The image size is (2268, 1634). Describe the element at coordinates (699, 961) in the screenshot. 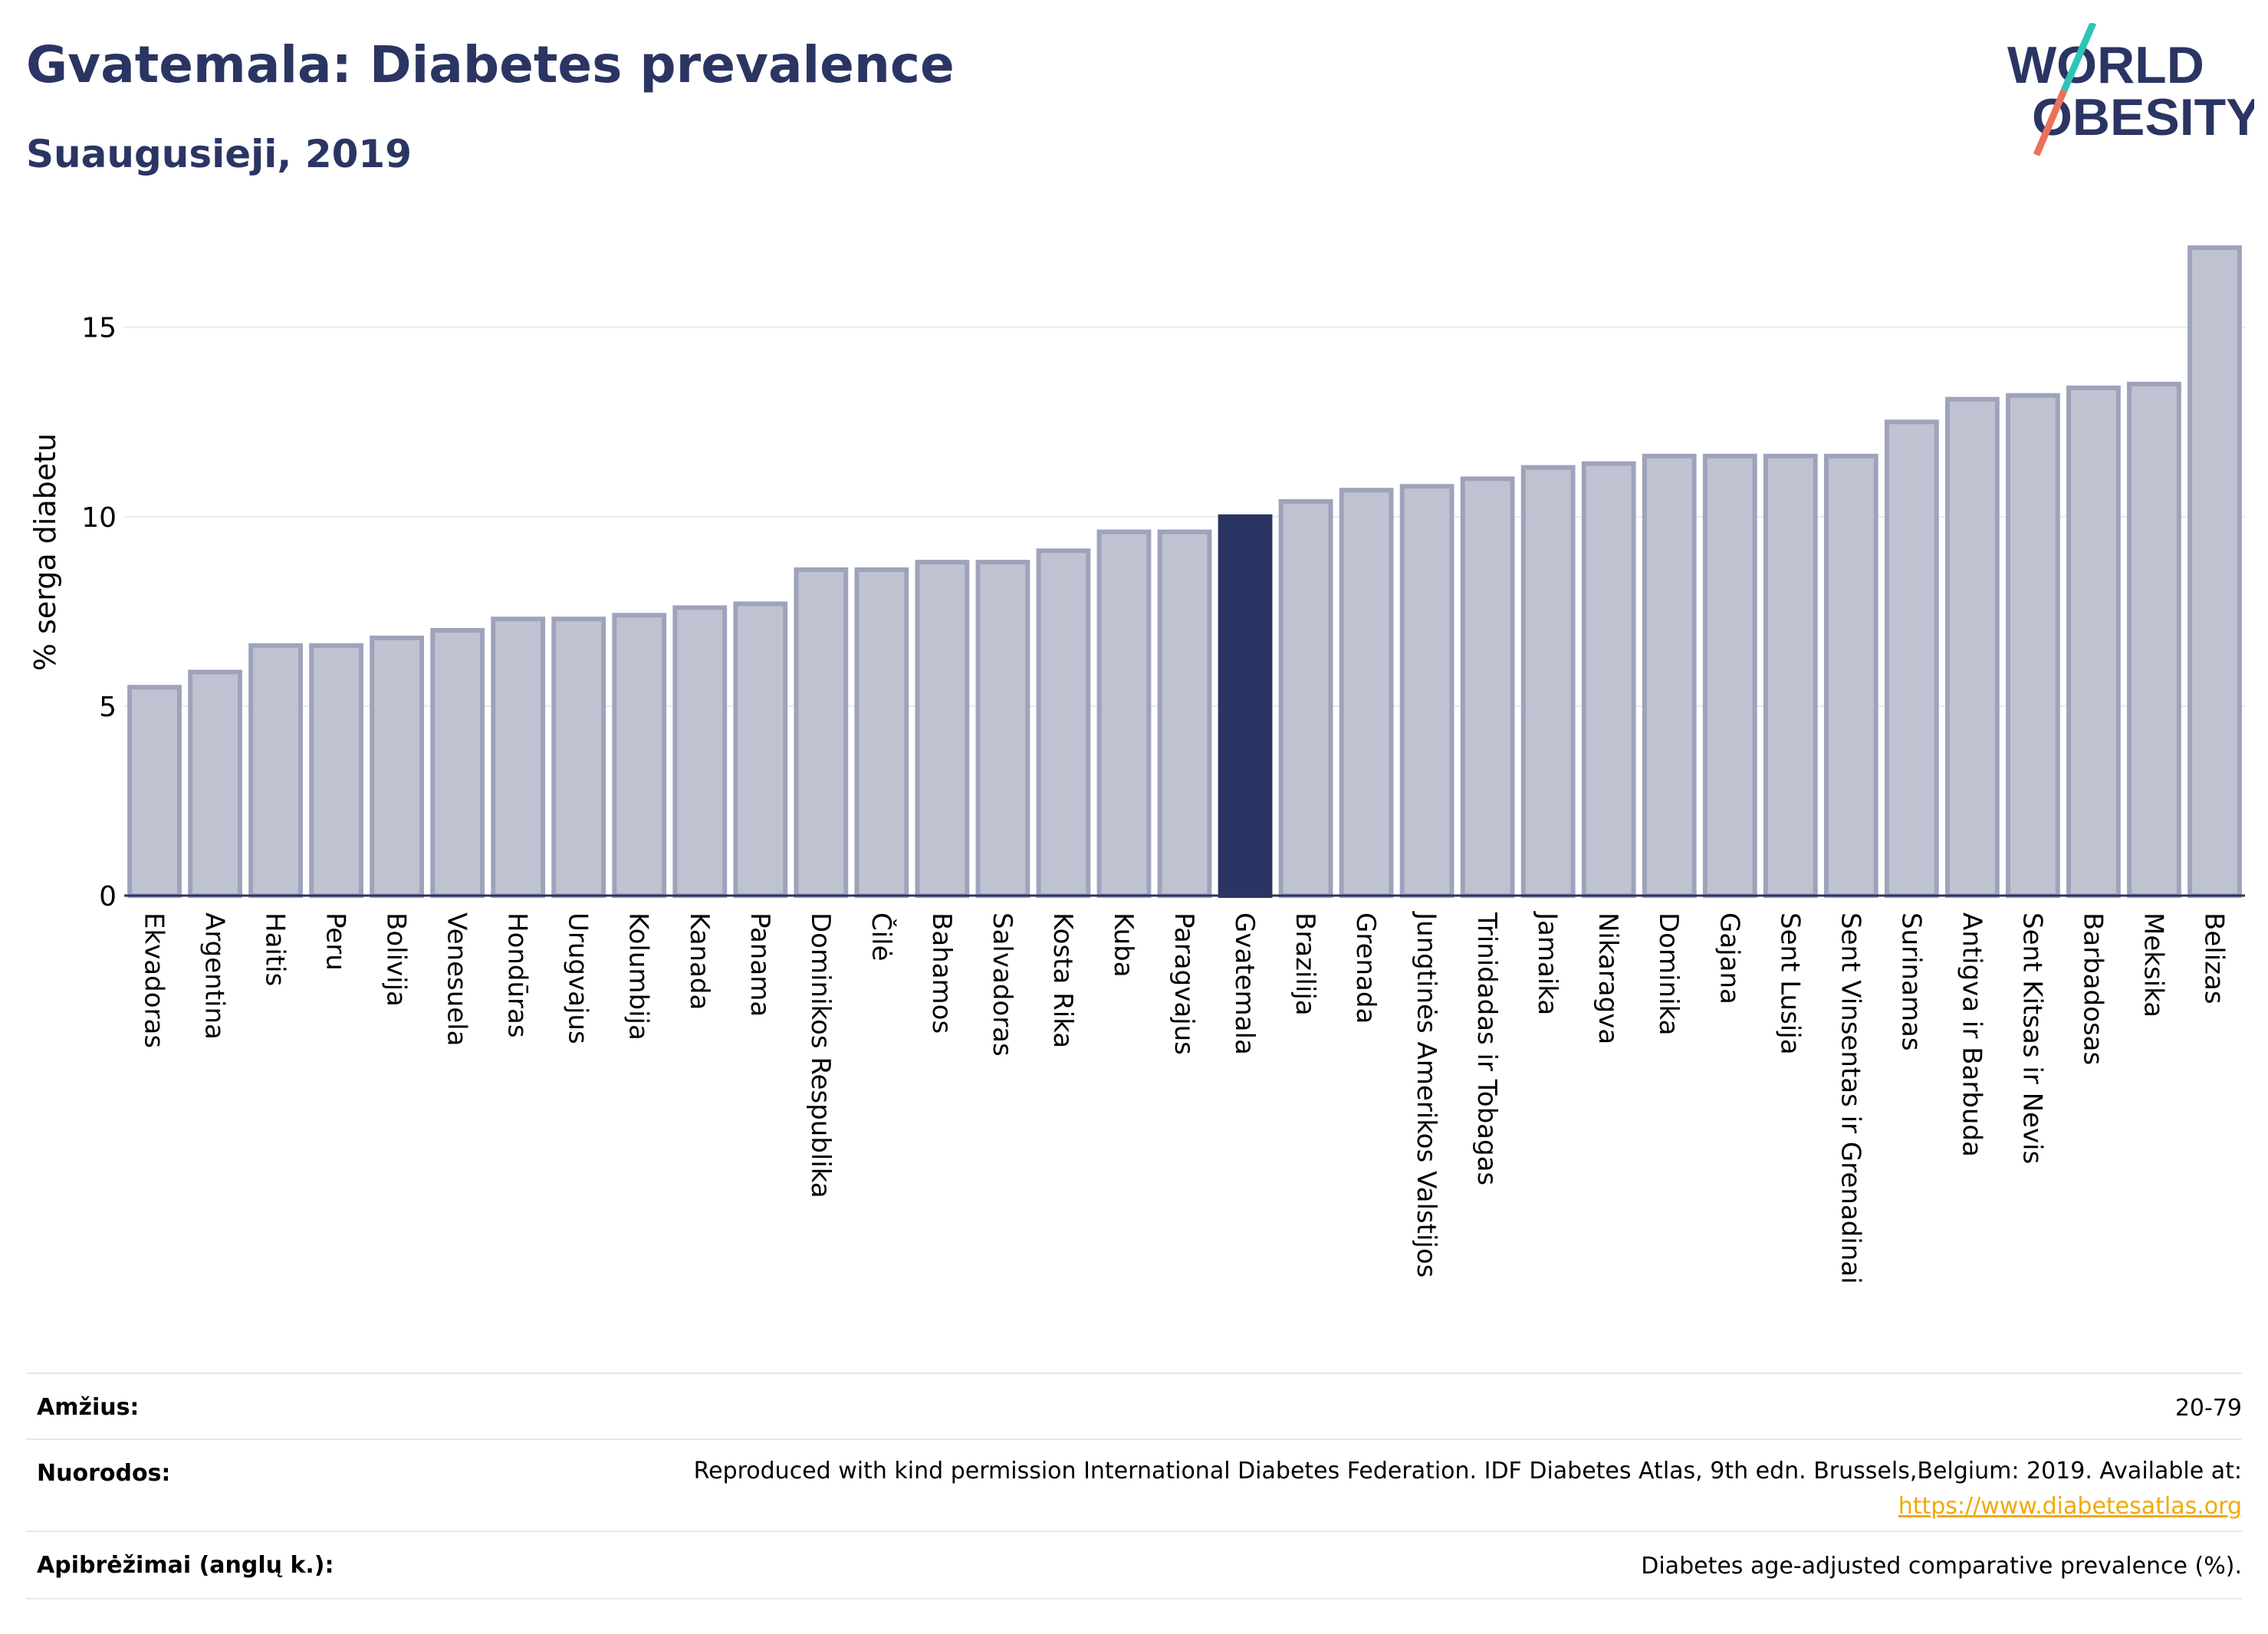

I see `x-tick-label: Kanada` at that location.